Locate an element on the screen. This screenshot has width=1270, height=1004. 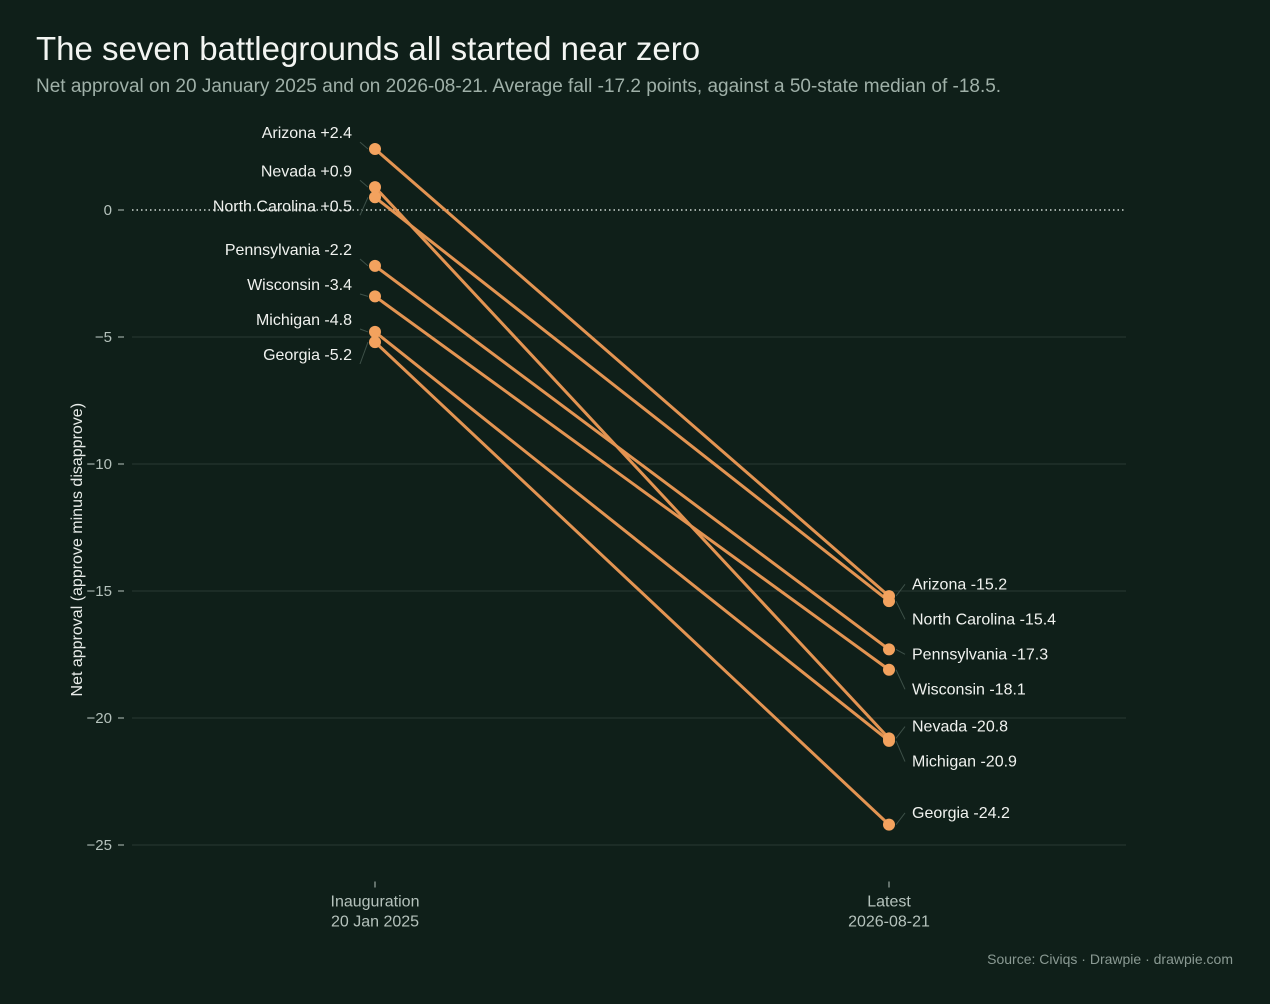
start-label: Michigan -4.8 is located at coordinates (304, 320).